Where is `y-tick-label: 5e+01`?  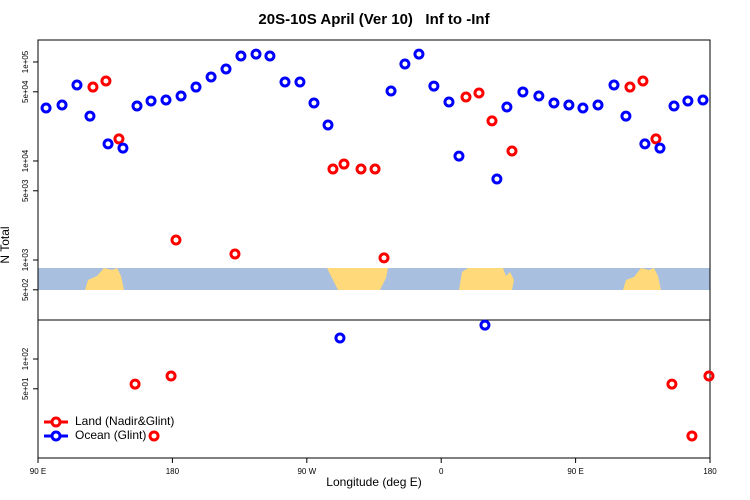 y-tick-label: 5e+01 is located at coordinates (25, 388).